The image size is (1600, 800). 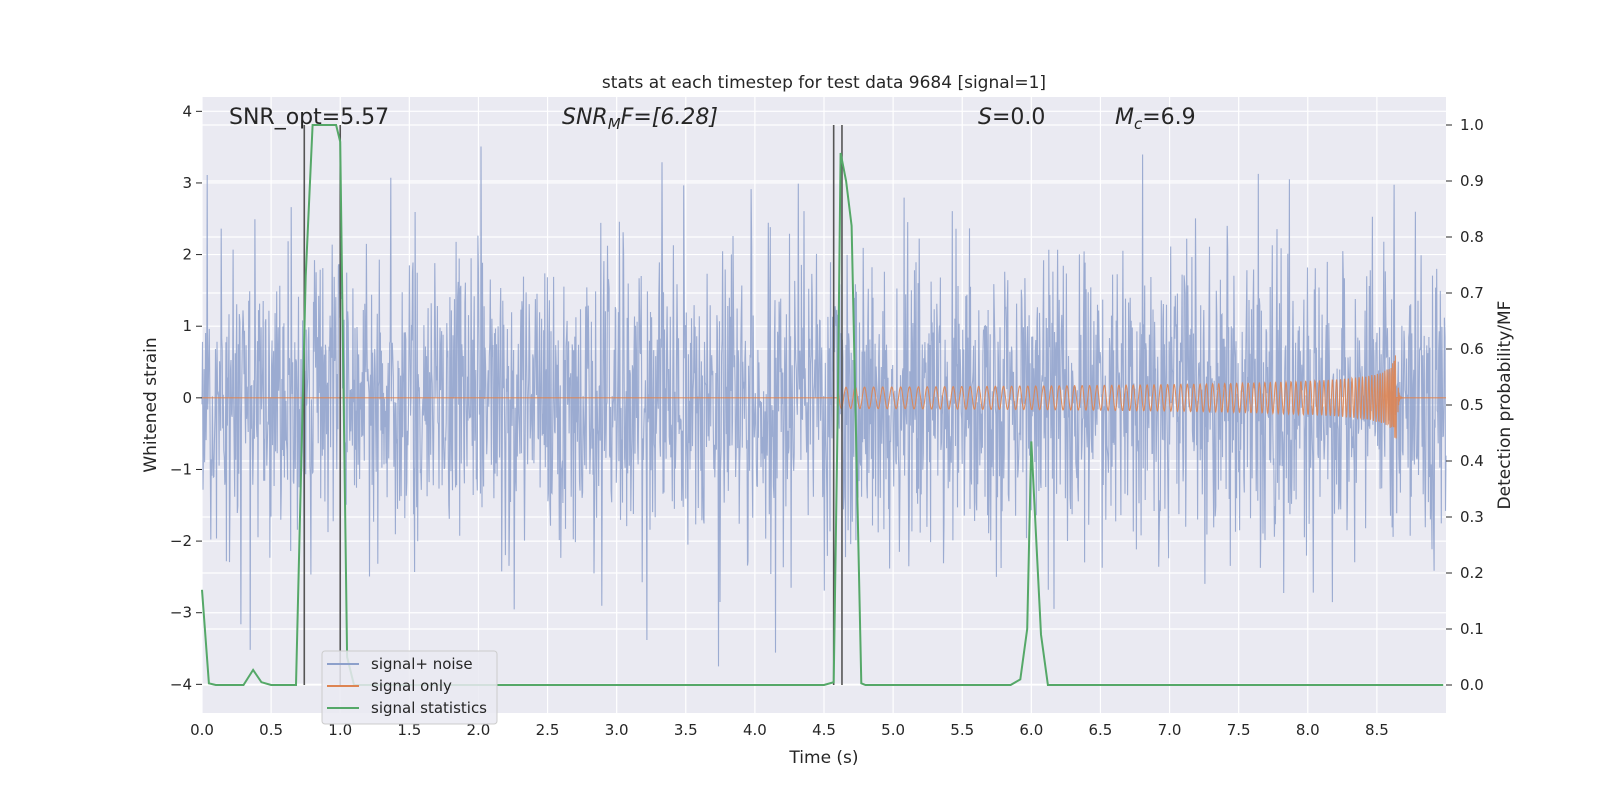 I want to click on annotation-mc-subscript: c, so click(x=1138, y=124).